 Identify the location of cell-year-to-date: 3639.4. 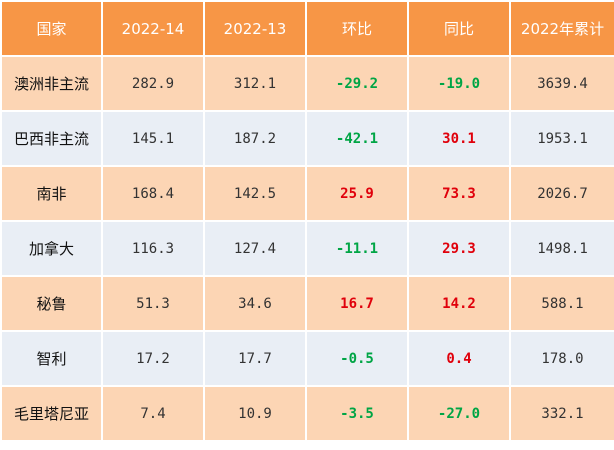
(561, 83).